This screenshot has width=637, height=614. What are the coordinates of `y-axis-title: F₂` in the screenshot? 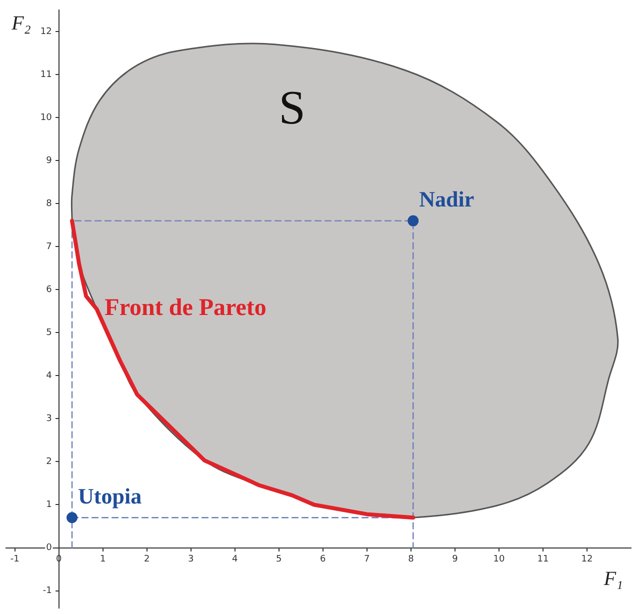 It's located at (20, 23).